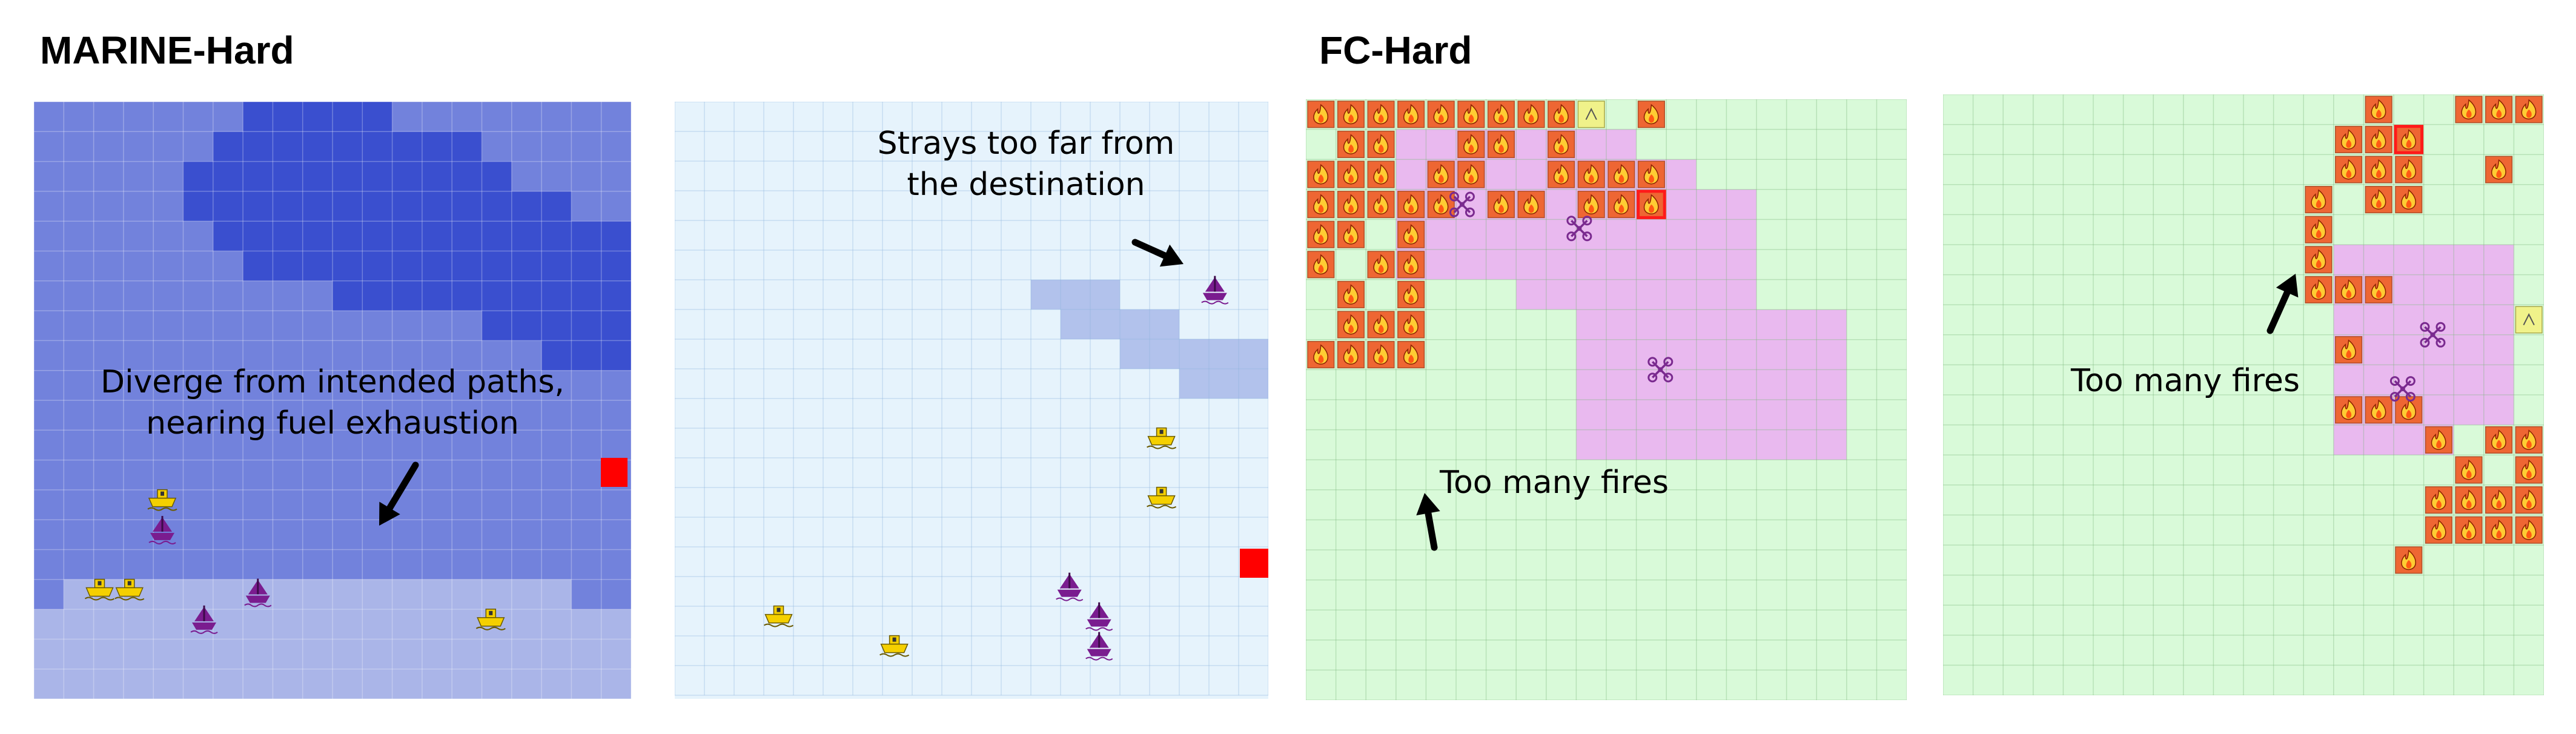 The width and height of the screenshot is (2576, 734). I want to click on annotation-strays: Strays too far from the destination, so click(1026, 164).